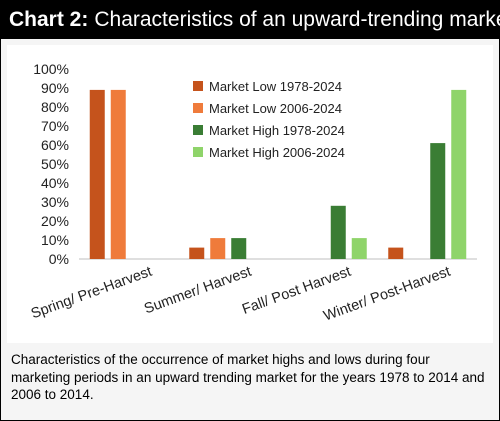 This screenshot has width=500, height=421. Describe the element at coordinates (277, 152) in the screenshot. I see `legend-label: Market High 2006-2024` at that location.